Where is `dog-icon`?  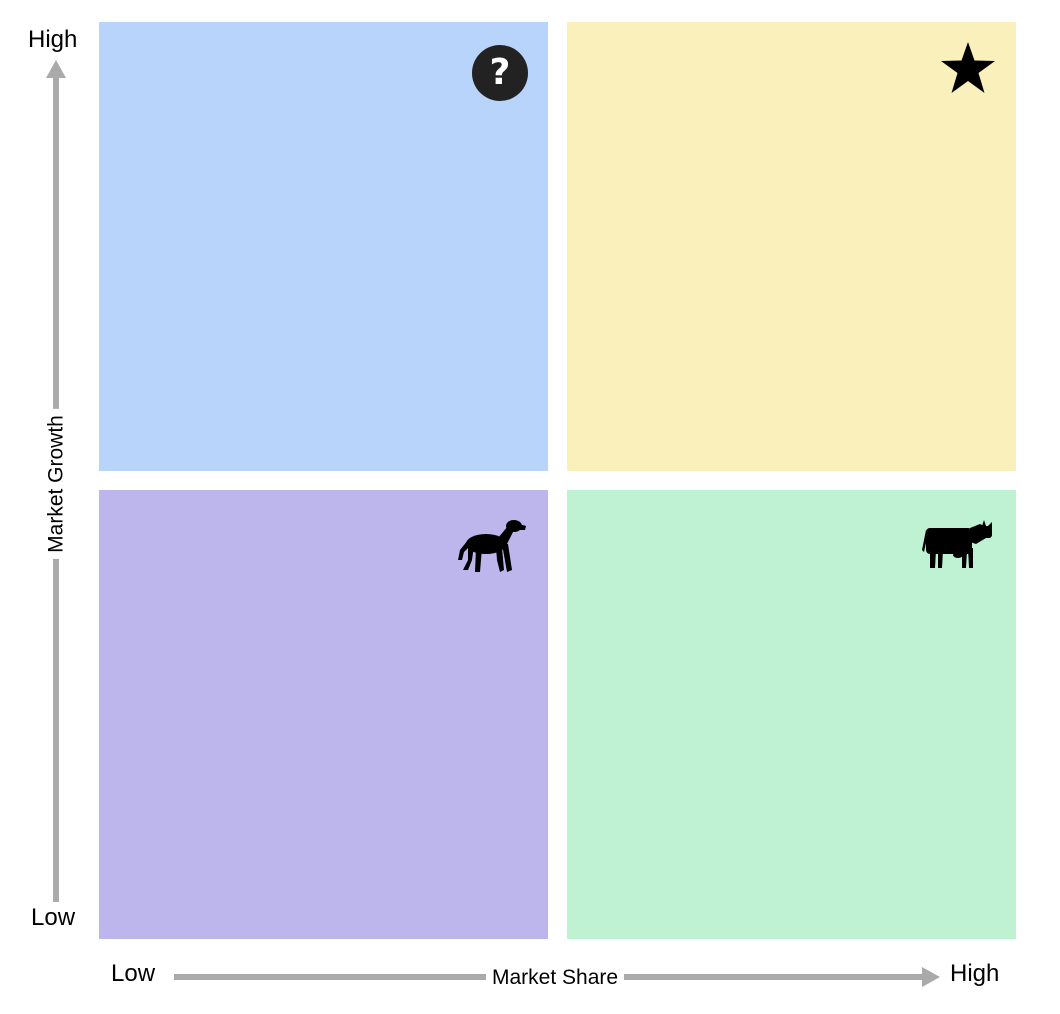 dog-icon is located at coordinates (492, 546).